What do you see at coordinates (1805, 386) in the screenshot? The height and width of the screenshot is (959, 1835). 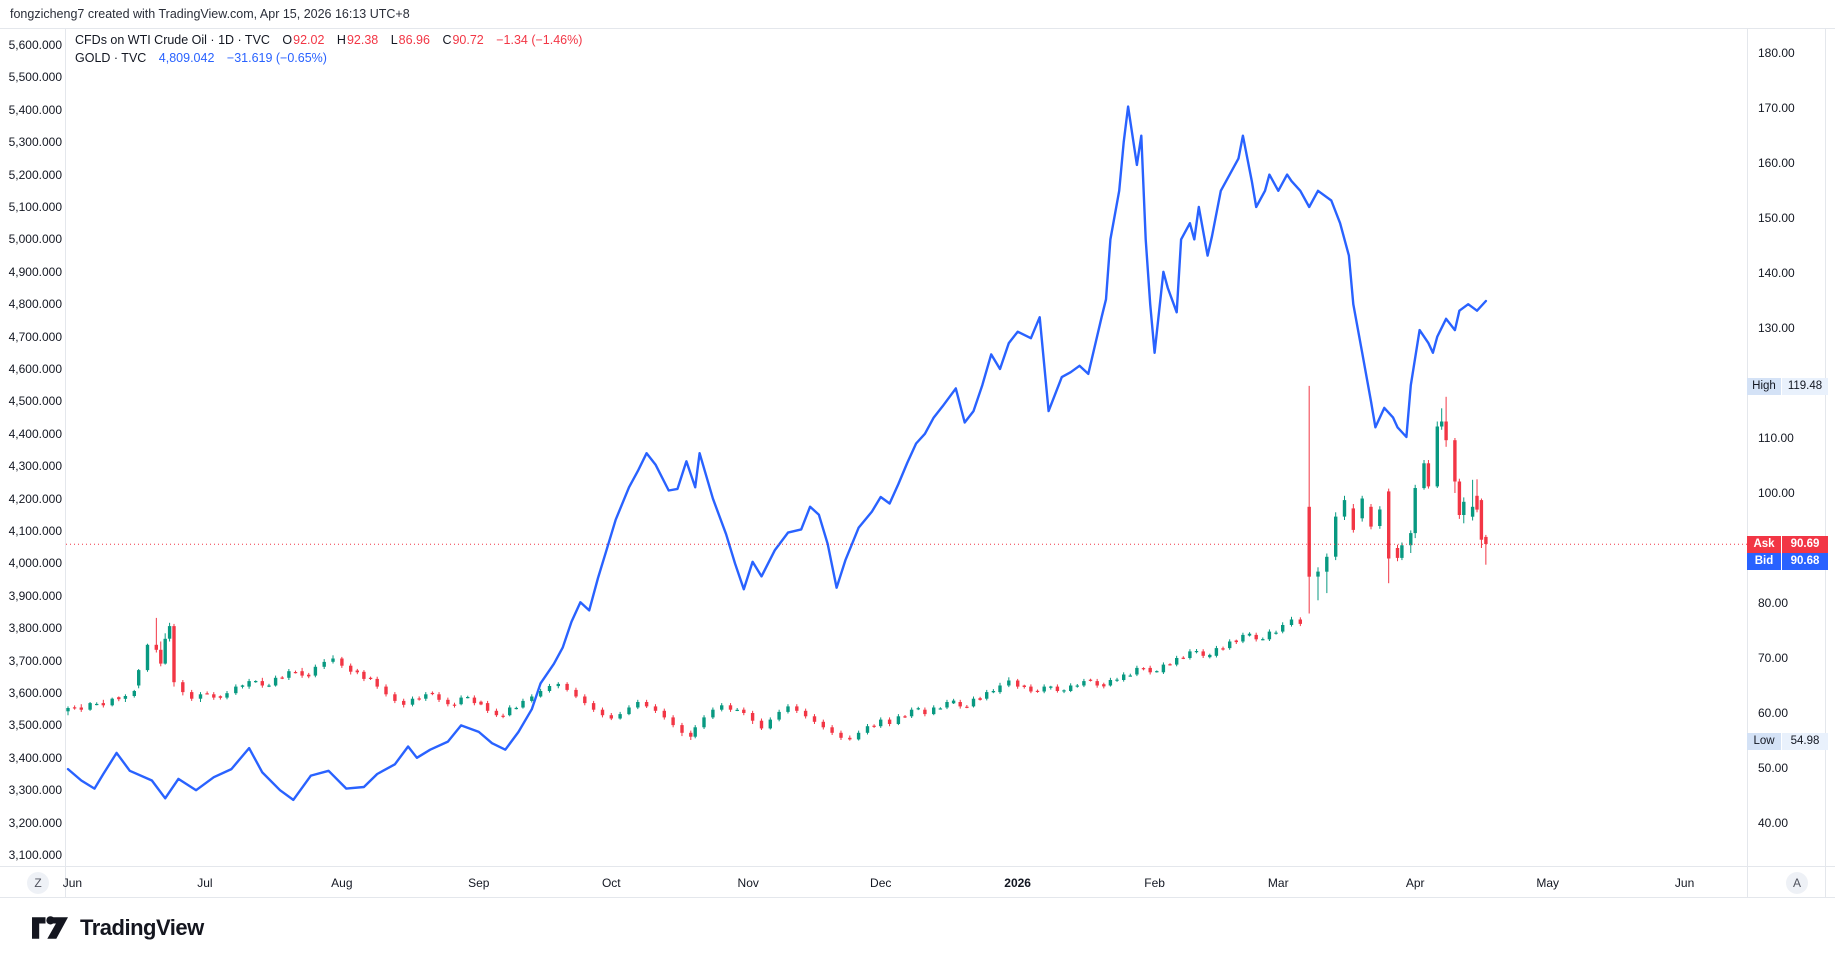 I see `high-badge-value: 119.48` at bounding box center [1805, 386].